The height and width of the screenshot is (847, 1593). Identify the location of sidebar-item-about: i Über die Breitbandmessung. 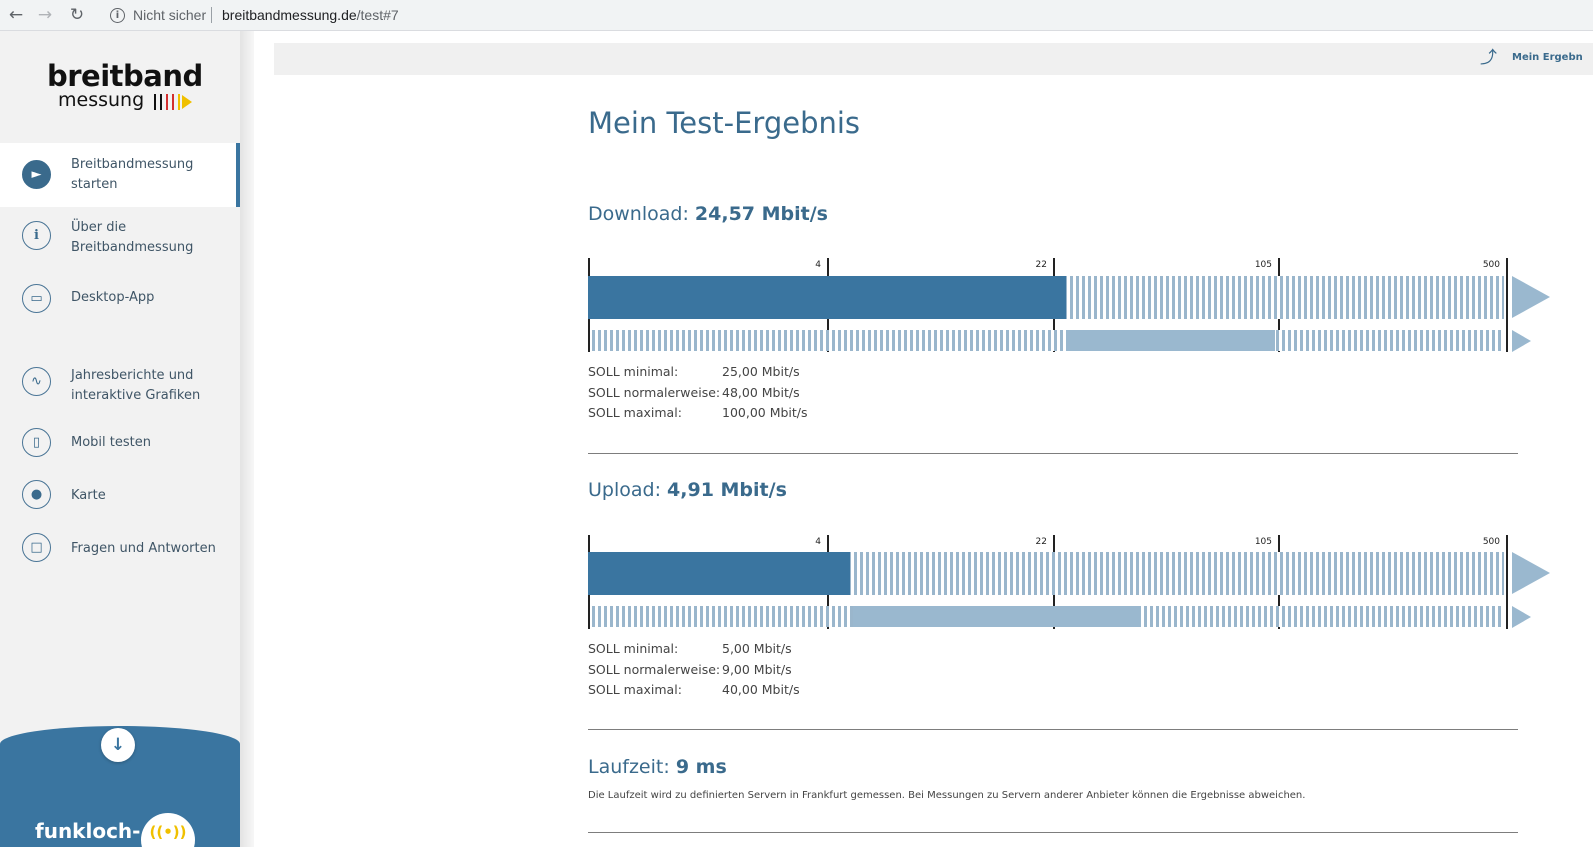
(120, 237).